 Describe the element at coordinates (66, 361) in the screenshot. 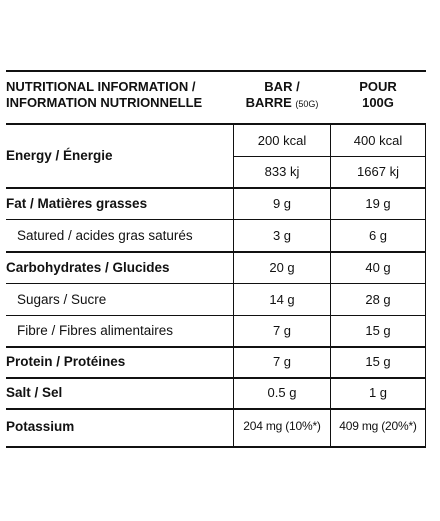

I see `row-label: Protein / Protéines` at that location.